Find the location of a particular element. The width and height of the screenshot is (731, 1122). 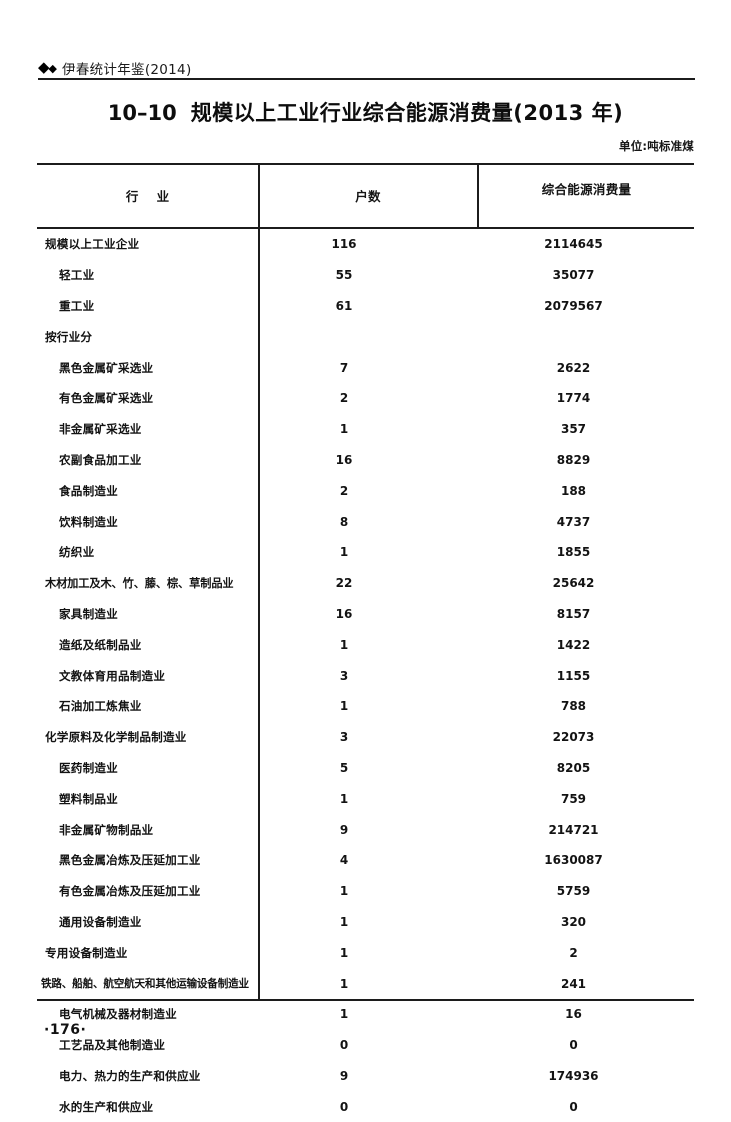

row-count-value: 0 is located at coordinates (344, 1045).